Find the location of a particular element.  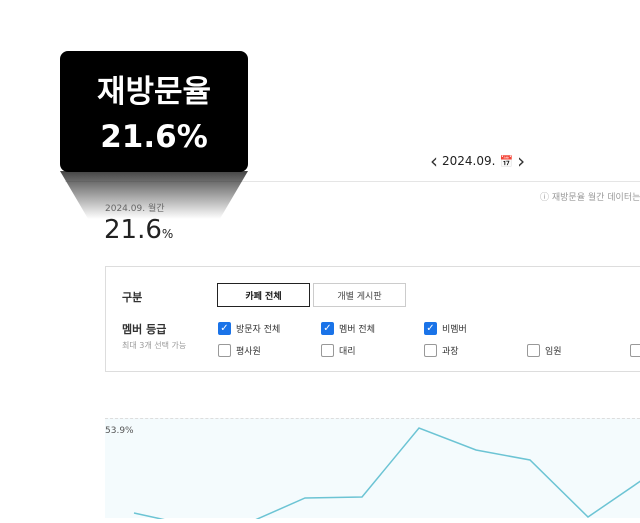

tooltip: 재방문율 21.6% is located at coordinates (154, 111).